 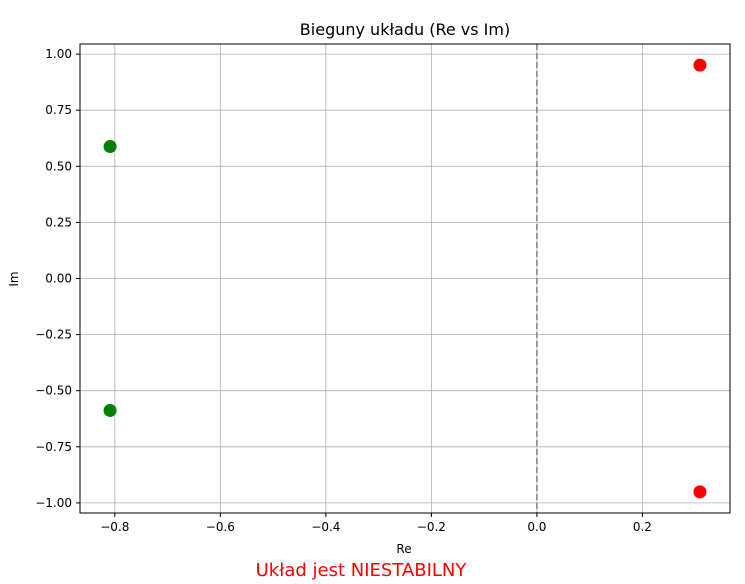 I want to click on y-tick-label: 0.75, so click(x=58, y=110).